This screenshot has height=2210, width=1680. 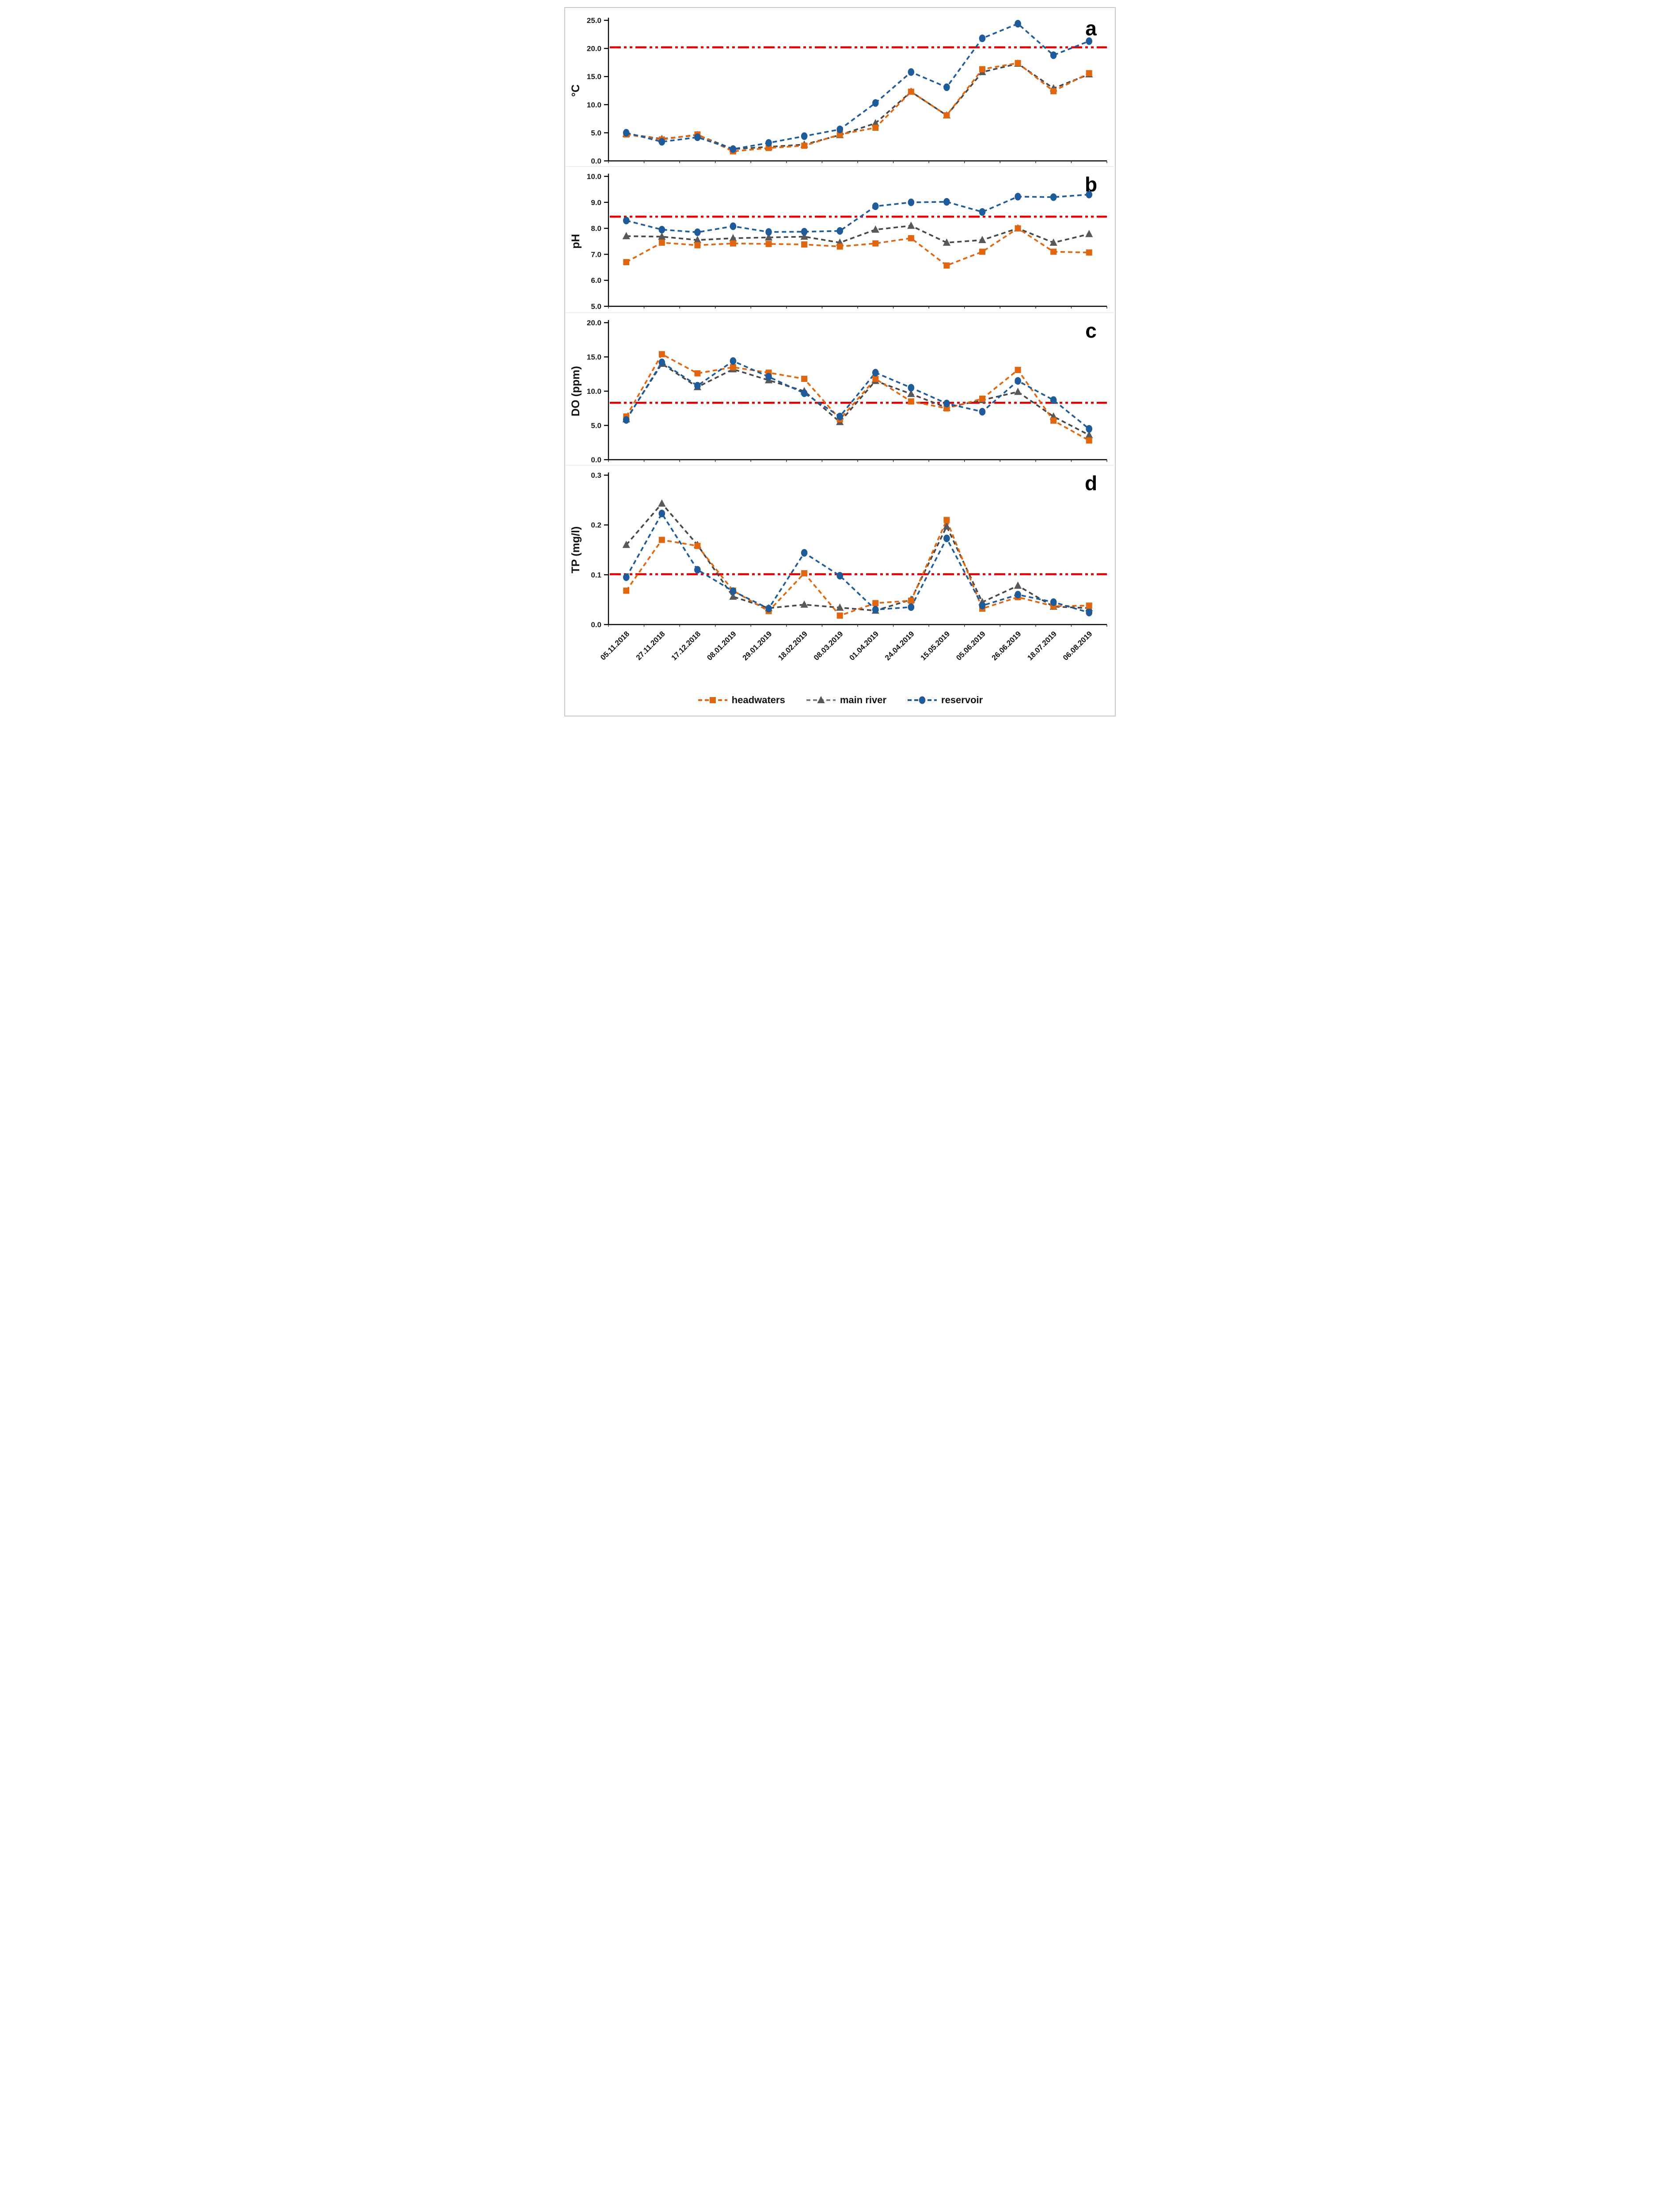 I want to click on panel-b-chart: 5.0 6.0 7.0 8.0 9.0 10.0 pH b, so click(x=838, y=241).